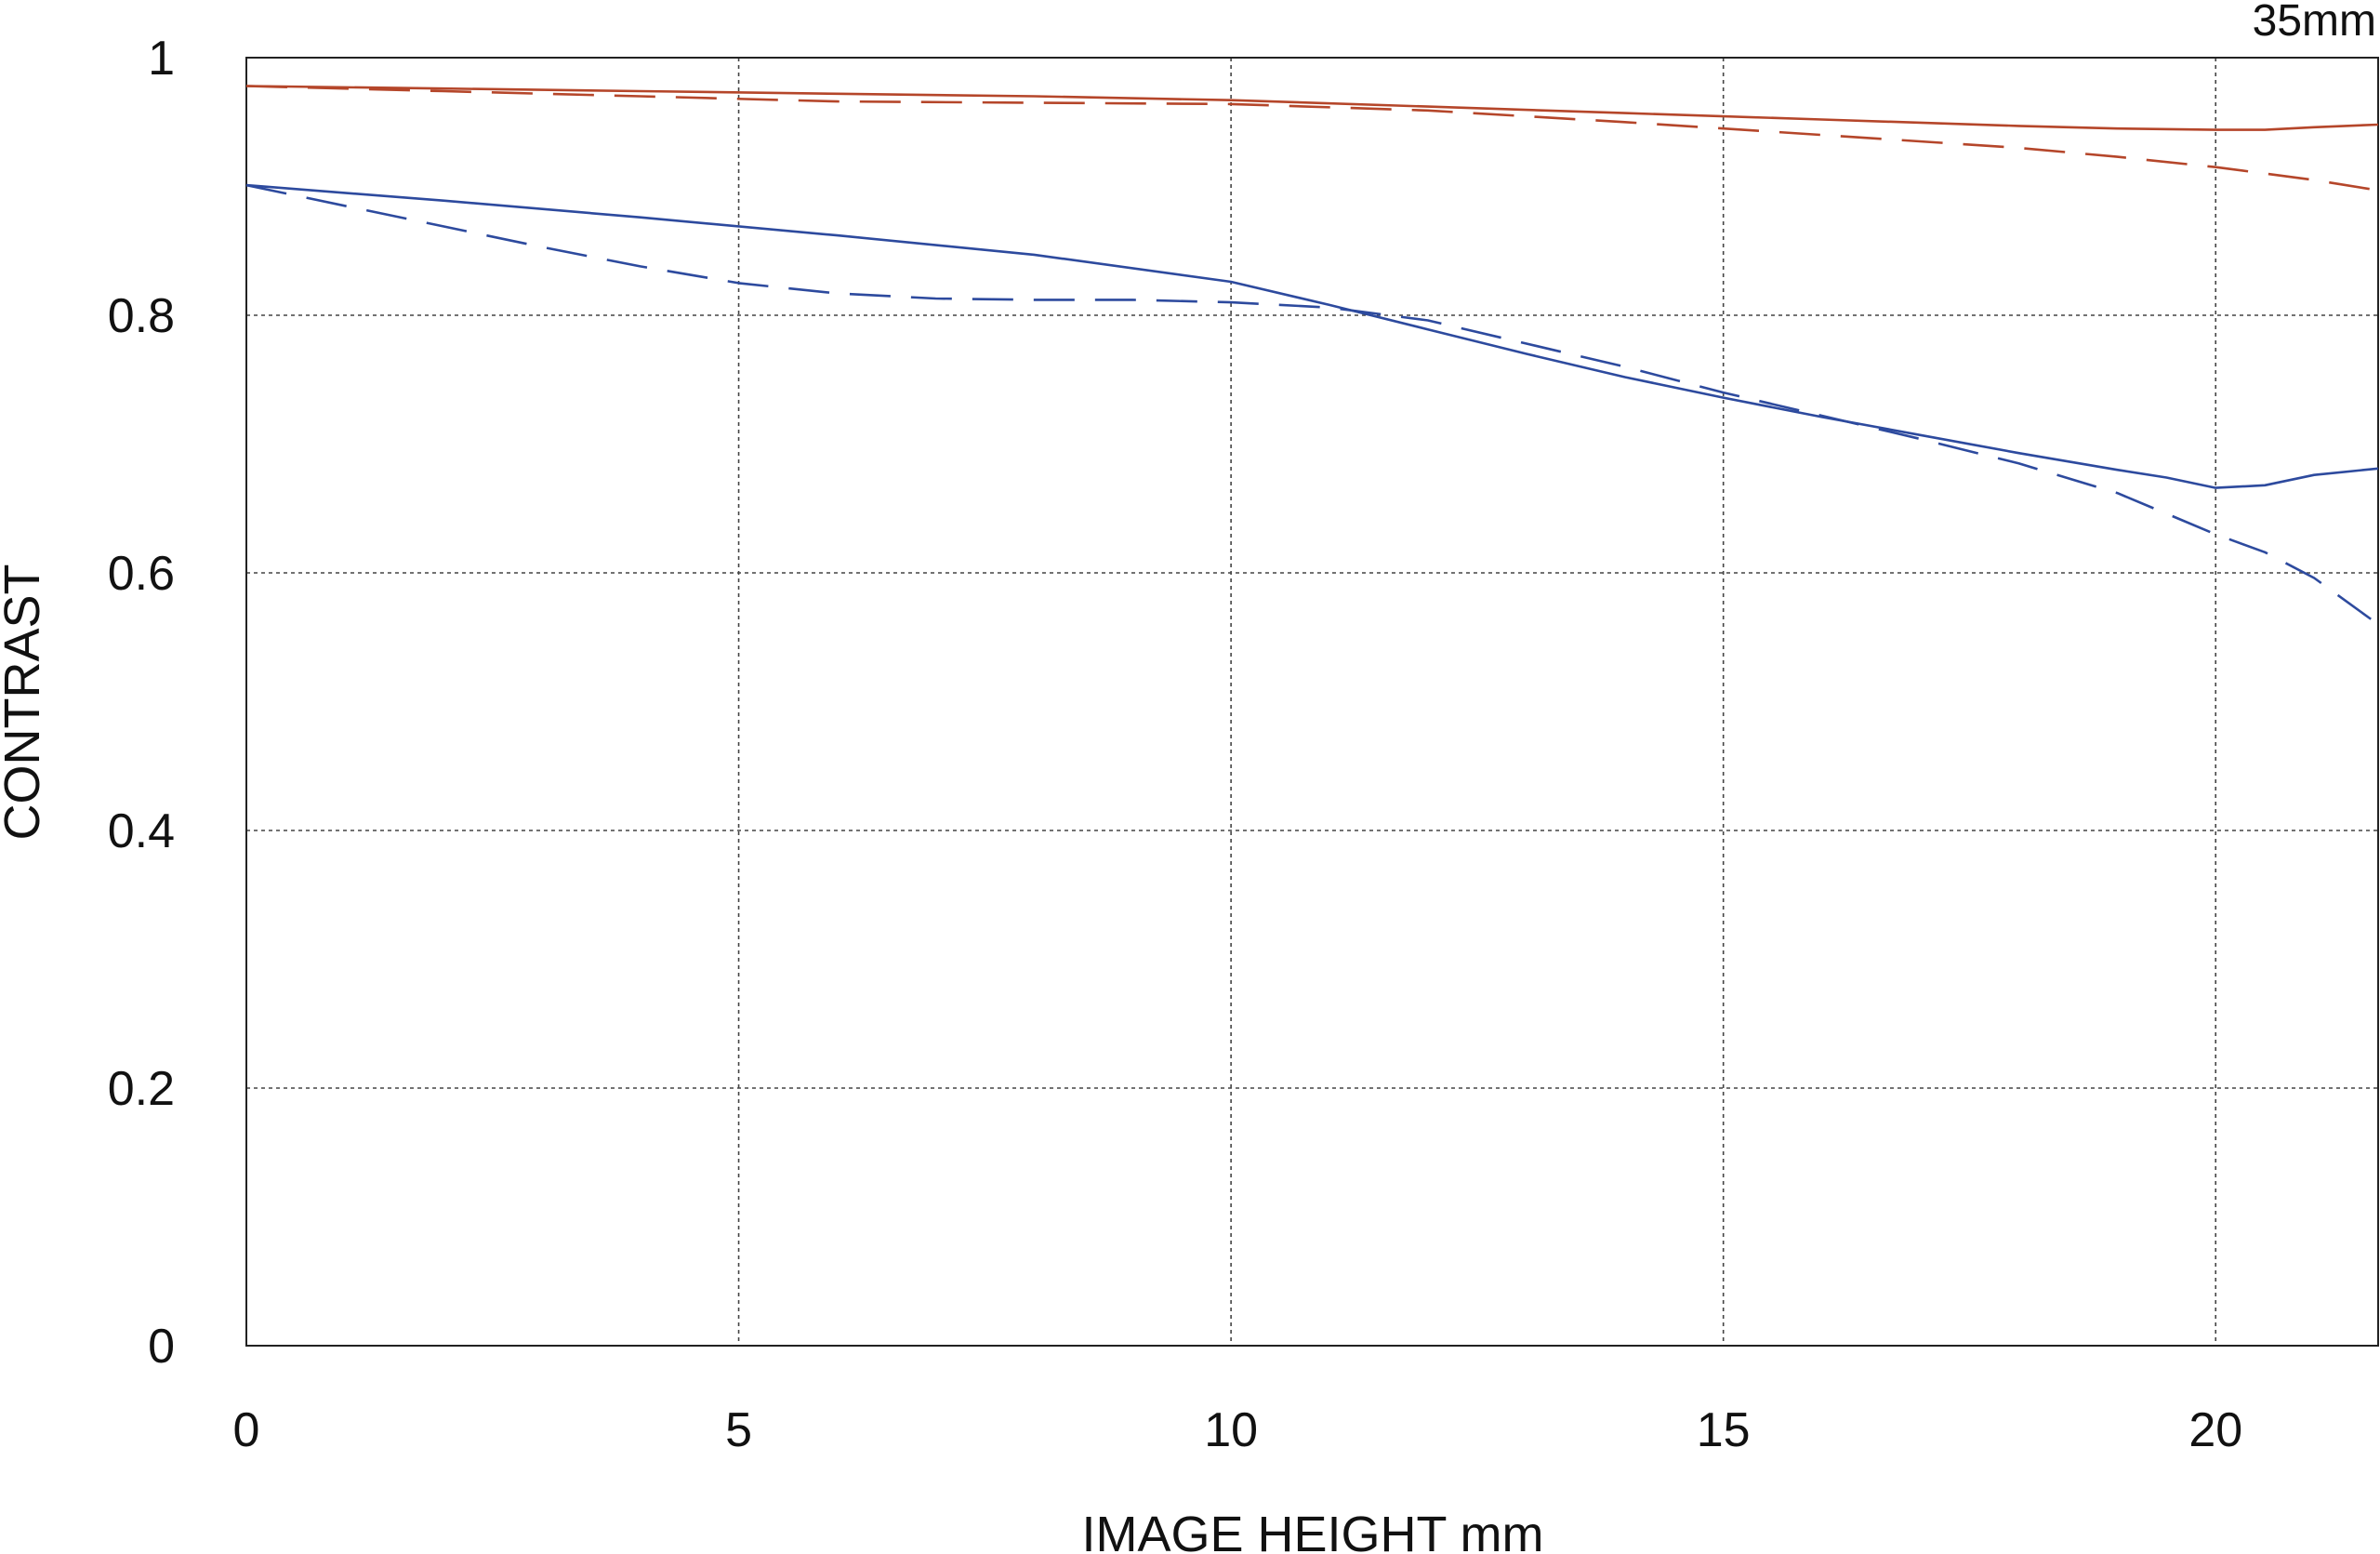 The width and height of the screenshot is (2380, 1554). Describe the element at coordinates (141, 316) in the screenshot. I see `y-tick-label: 0.8` at that location.